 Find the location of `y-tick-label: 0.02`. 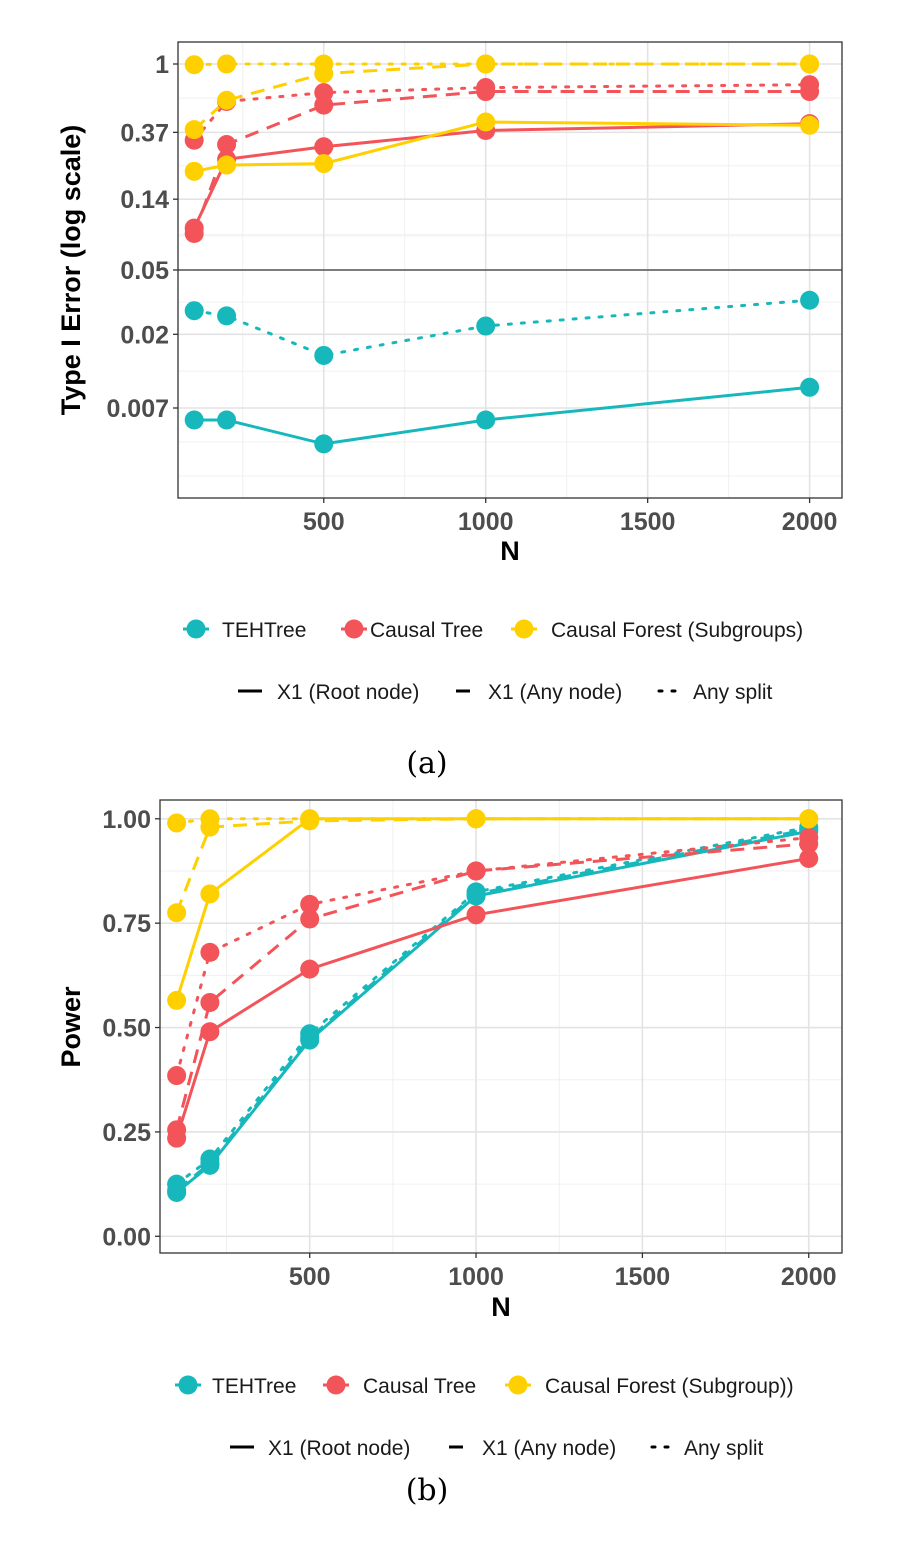

y-tick-label: 0.02 is located at coordinates (144, 335).